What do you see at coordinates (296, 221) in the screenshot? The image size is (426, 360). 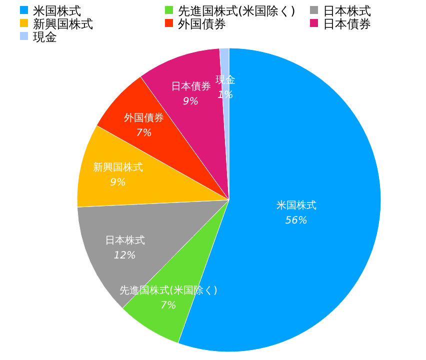 I see `data-label: 56%` at bounding box center [296, 221].